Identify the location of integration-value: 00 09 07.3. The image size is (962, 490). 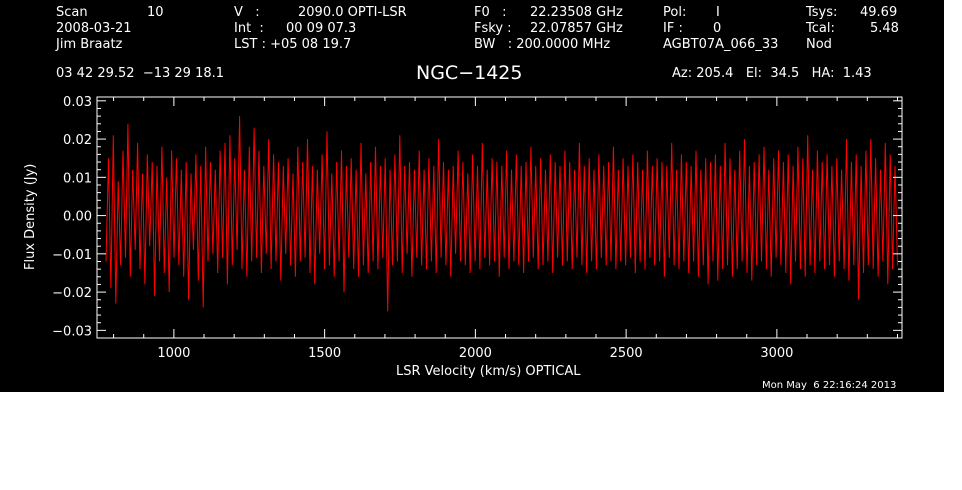
(321, 28).